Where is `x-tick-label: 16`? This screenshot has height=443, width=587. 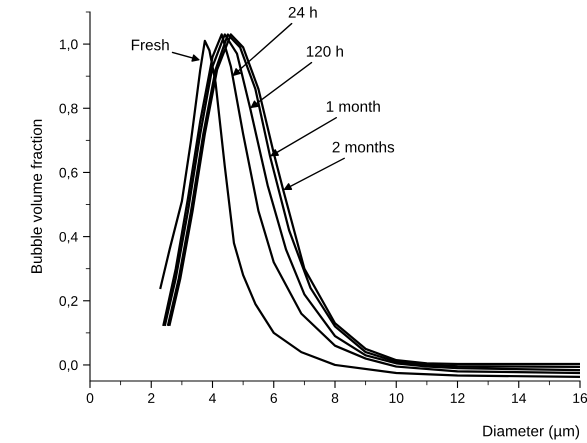
x-tick-label: 16 is located at coordinates (580, 398).